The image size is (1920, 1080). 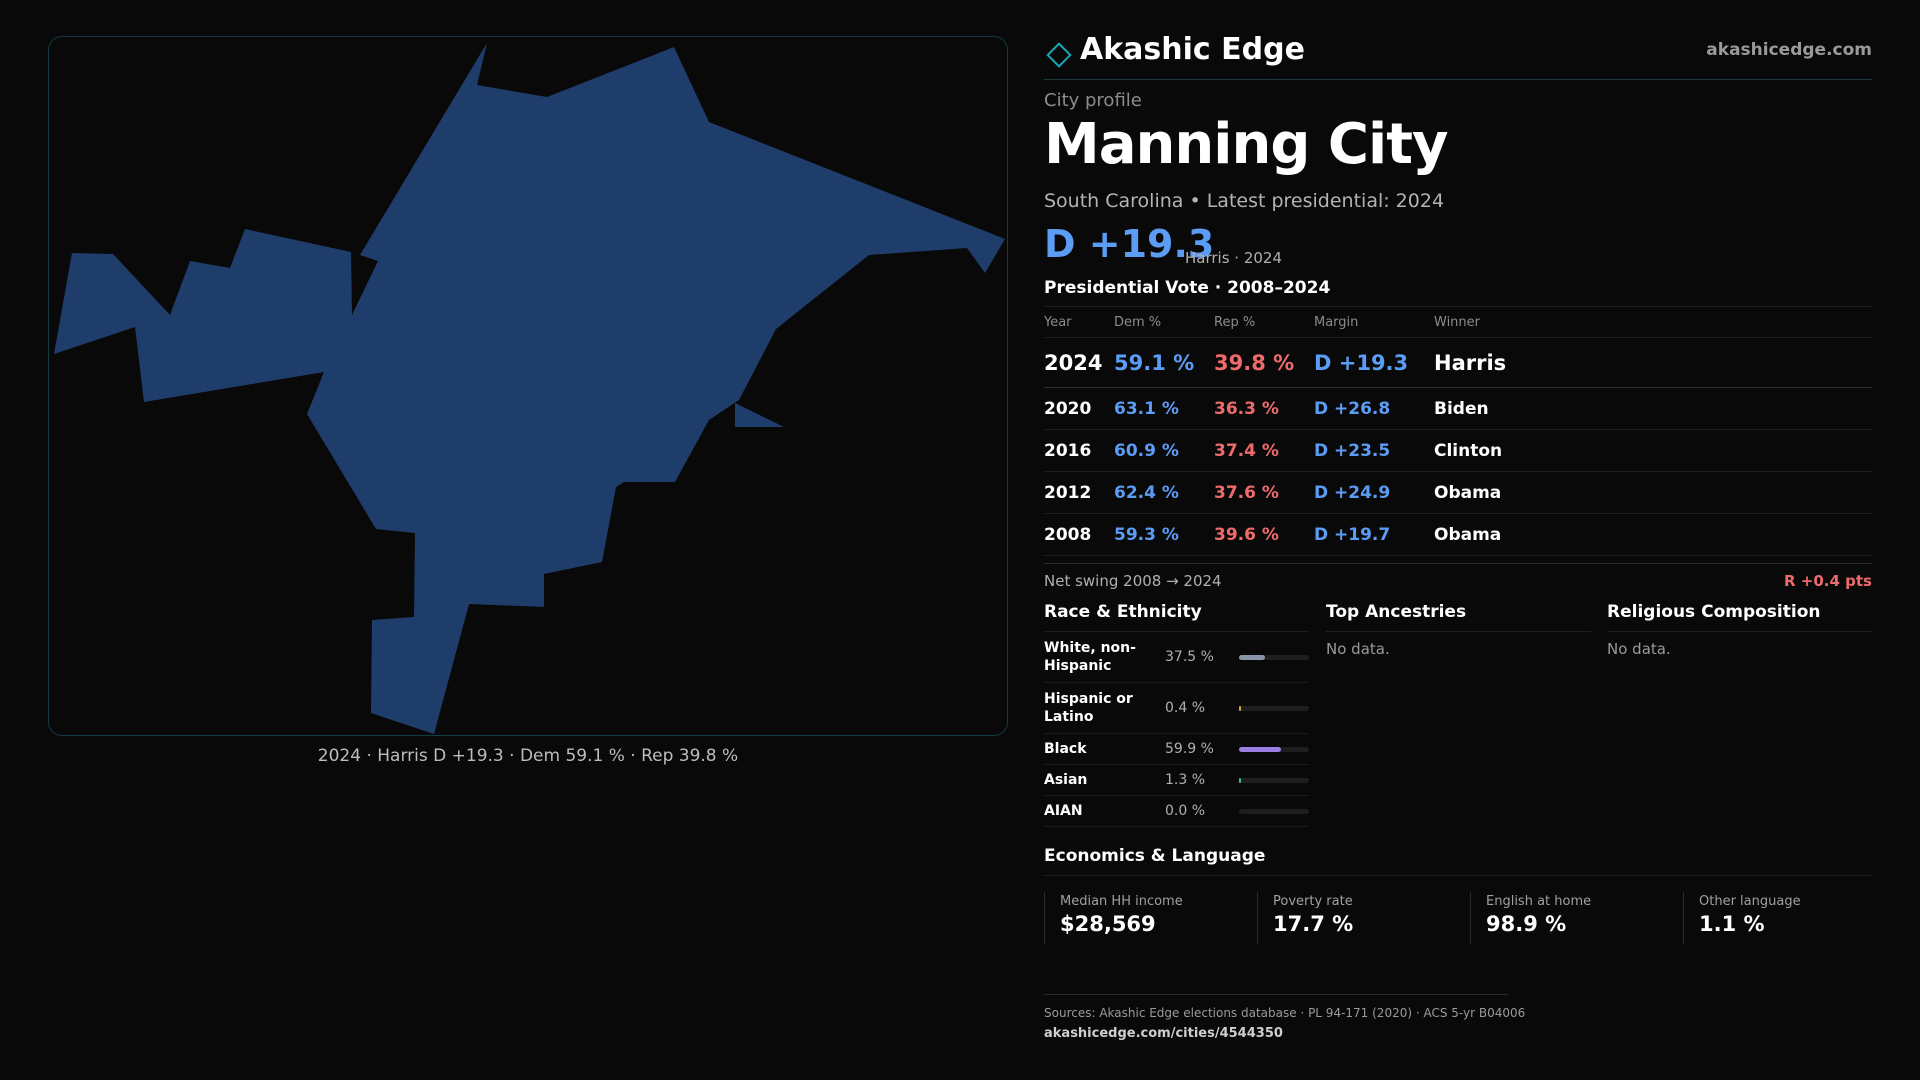 I want to click on economics-section-title: Economics & Language, so click(x=1155, y=856).